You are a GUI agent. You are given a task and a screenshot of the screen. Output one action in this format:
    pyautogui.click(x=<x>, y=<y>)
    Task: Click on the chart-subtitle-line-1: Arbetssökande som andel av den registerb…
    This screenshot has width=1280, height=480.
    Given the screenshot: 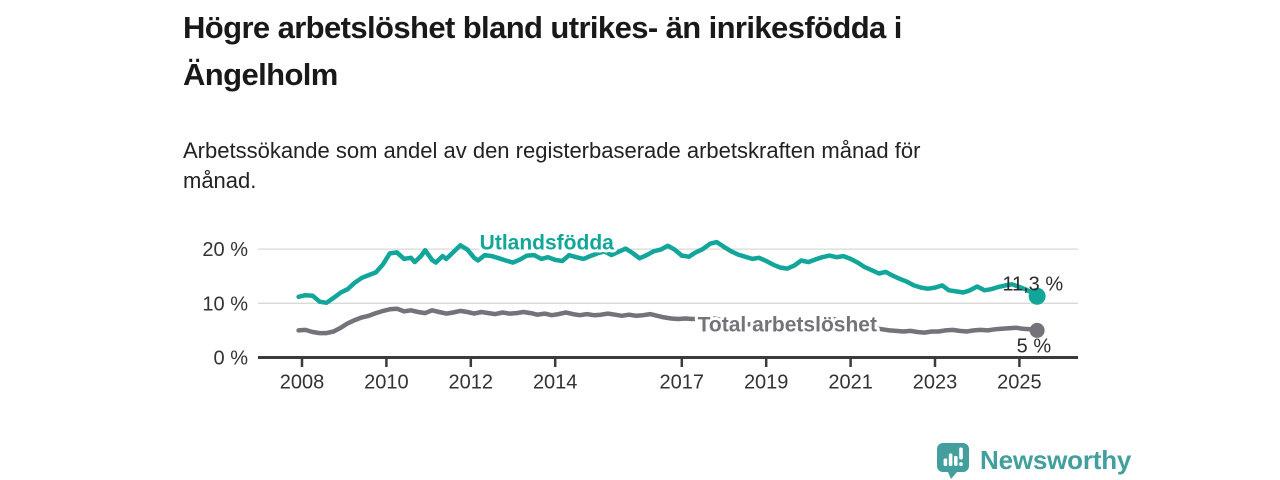 What is the action you would take?
    pyautogui.click(x=552, y=150)
    